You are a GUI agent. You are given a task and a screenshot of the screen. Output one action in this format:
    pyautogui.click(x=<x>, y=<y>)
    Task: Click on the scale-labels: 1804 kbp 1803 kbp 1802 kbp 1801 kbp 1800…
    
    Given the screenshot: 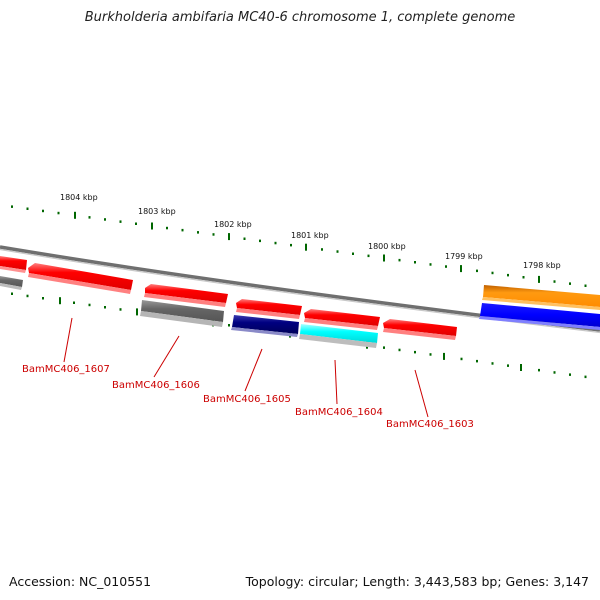 What is the action you would take?
    pyautogui.click(x=310, y=231)
    